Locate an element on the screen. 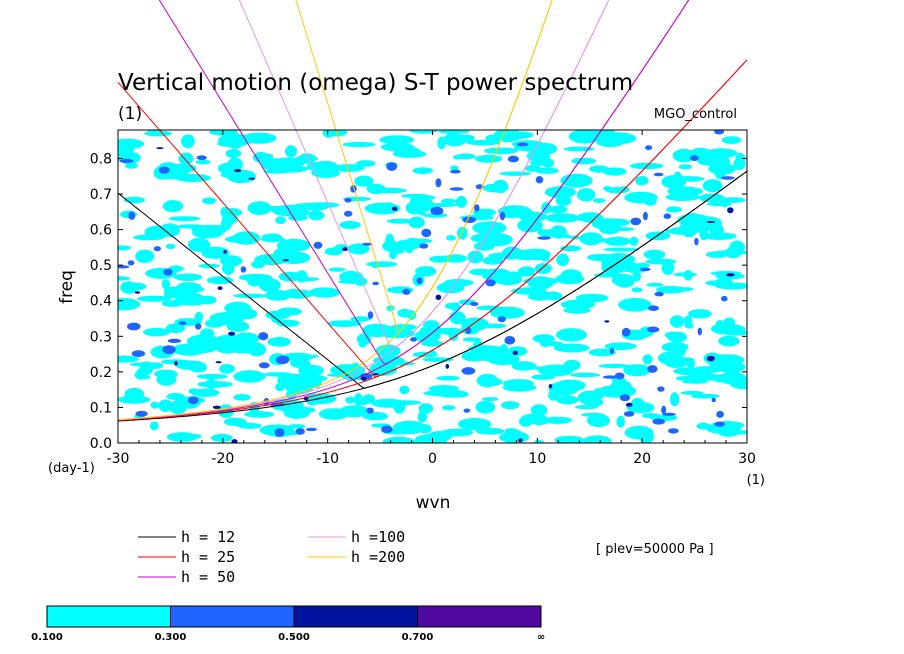 This screenshot has height=654, width=904. x-tick-label: -10 is located at coordinates (327, 459).